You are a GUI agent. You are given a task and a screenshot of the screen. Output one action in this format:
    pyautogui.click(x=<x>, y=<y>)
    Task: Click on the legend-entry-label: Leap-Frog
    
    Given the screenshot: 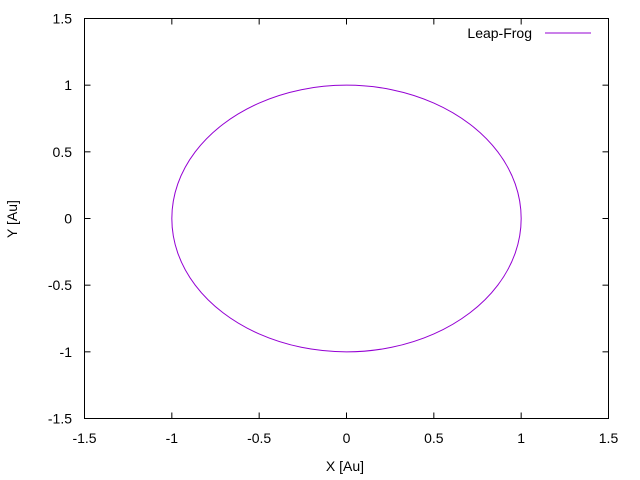 What is the action you would take?
    pyautogui.click(x=499, y=33)
    